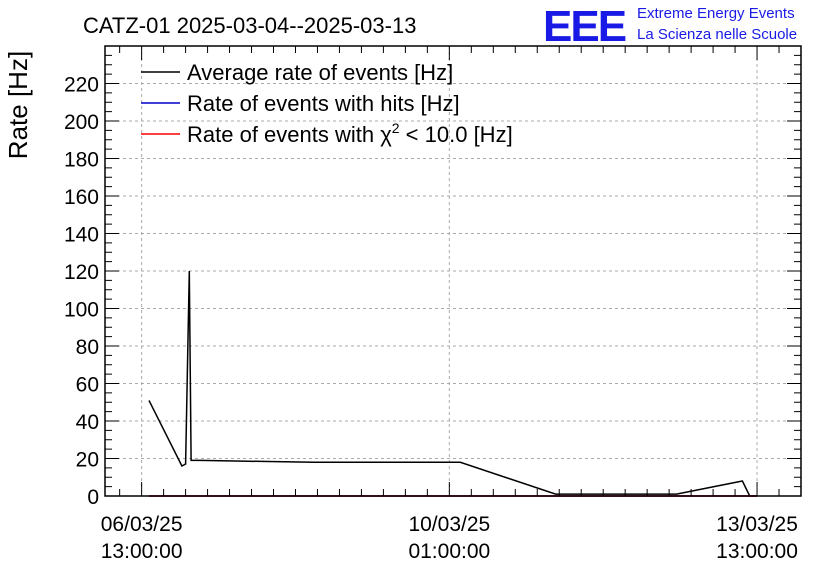 This screenshot has height=572, width=836. Describe the element at coordinates (449, 551) in the screenshot. I see `x-tick-time: 01:00:00` at that location.